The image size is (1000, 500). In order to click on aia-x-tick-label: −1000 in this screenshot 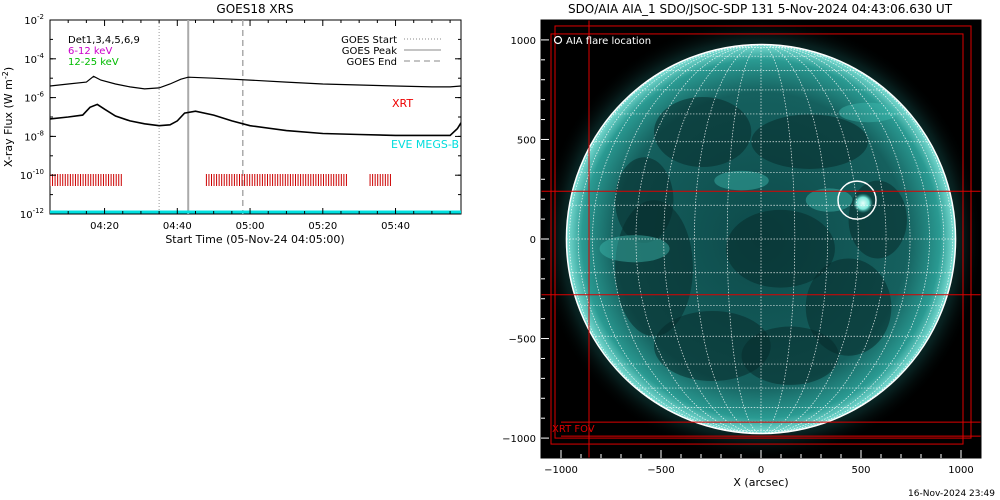, I will do `click(561, 470)`.